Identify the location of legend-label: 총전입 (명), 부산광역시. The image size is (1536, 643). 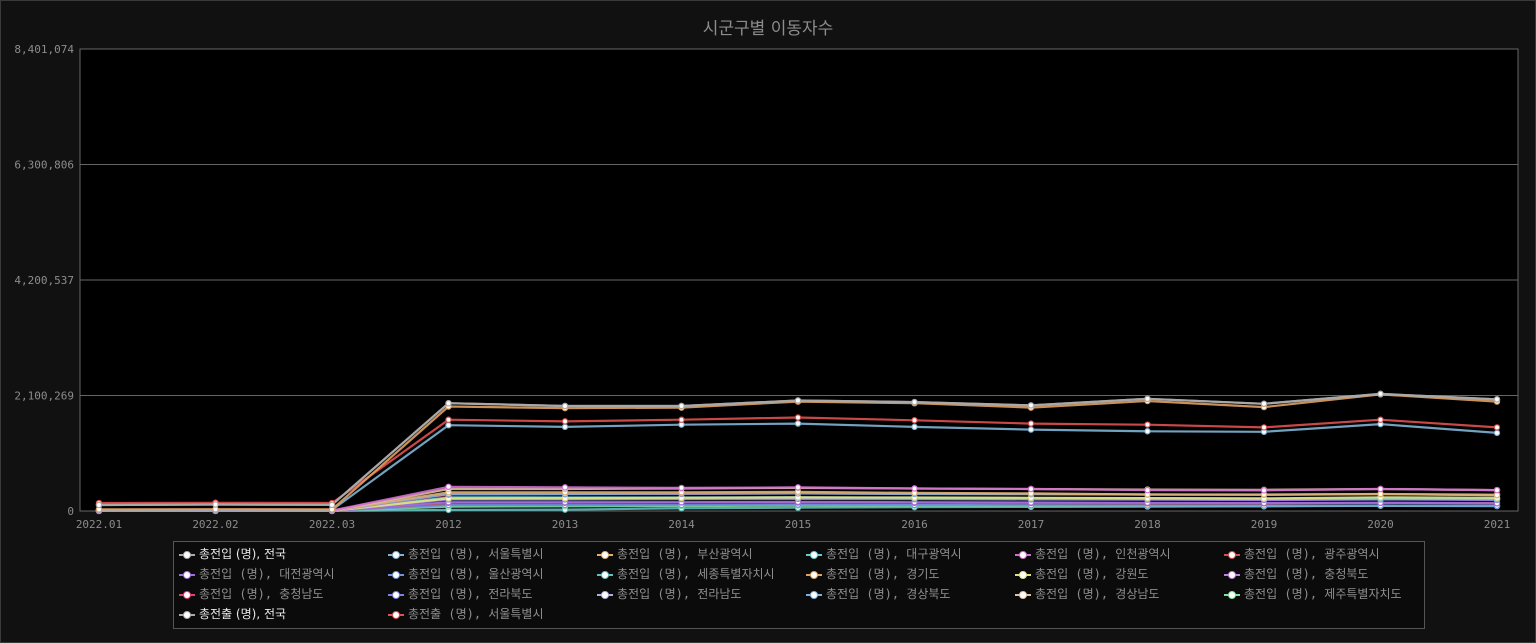
(685, 554).